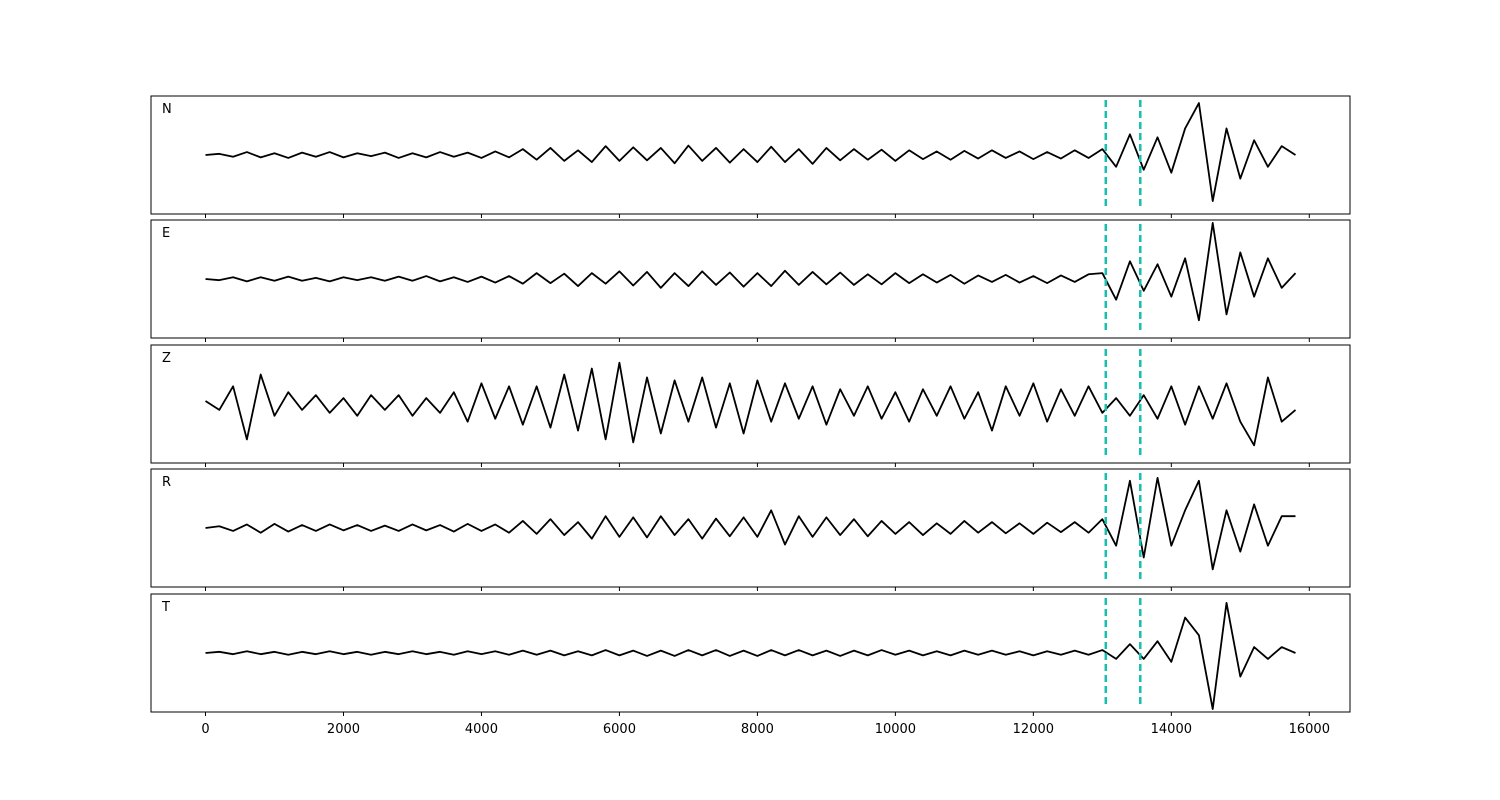 This screenshot has height=800, width=1500. What do you see at coordinates (757, 729) in the screenshot?
I see `x-tick-label: 8000` at bounding box center [757, 729].